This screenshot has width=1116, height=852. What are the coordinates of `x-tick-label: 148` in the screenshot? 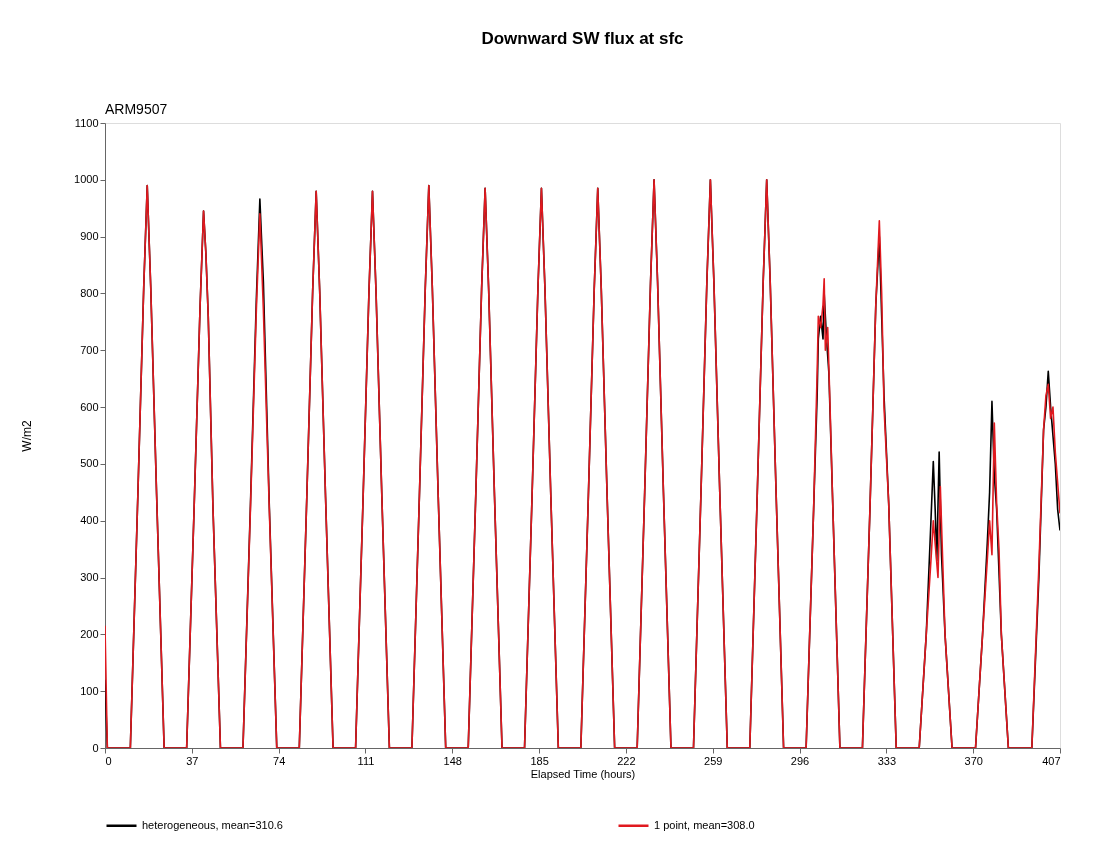 It's located at (452, 760).